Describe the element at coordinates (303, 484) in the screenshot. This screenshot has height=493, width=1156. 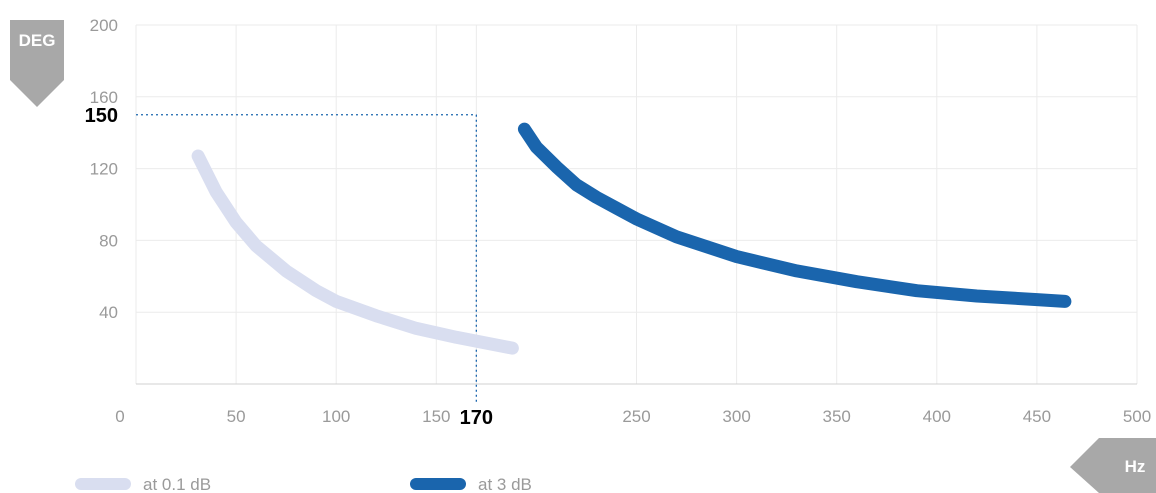
I see `legend: at 0.1 dB at 3 dB` at that location.